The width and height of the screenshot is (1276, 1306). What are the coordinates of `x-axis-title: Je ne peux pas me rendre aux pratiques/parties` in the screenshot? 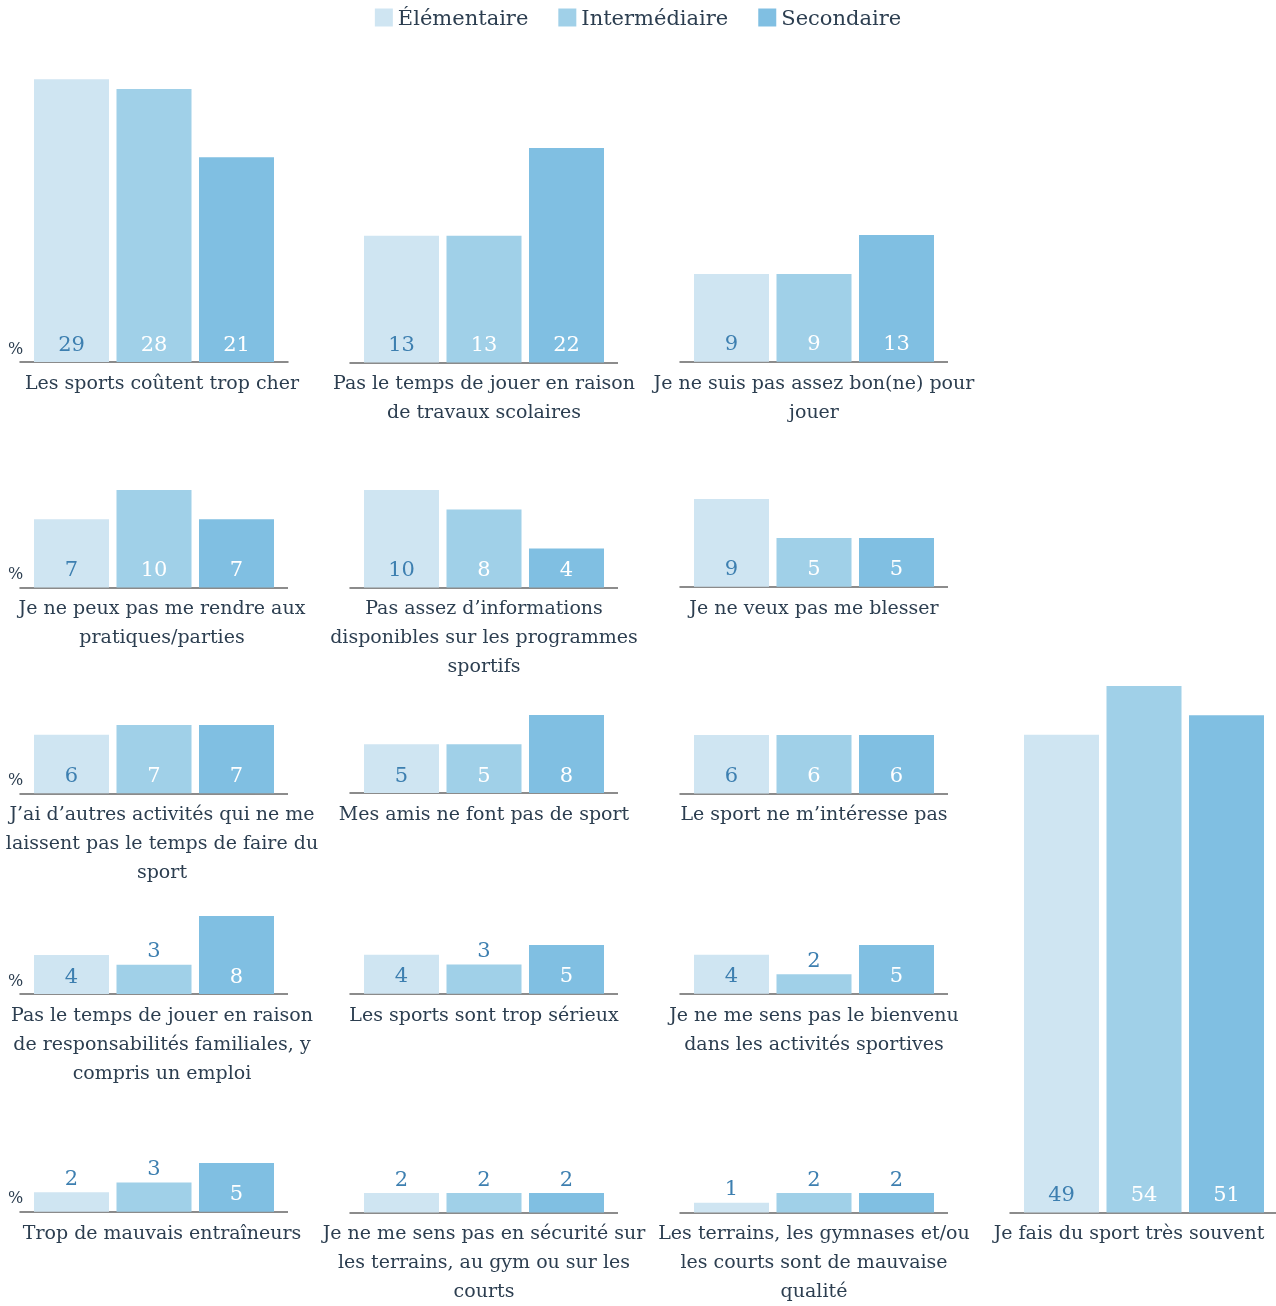 It's located at (161, 622).